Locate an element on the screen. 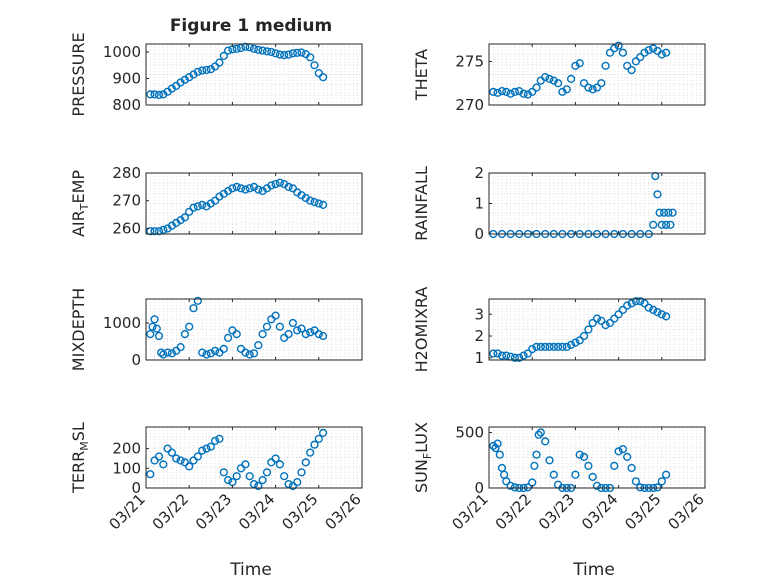 This screenshot has width=778, height=583. x-tick-label: 03/23 is located at coordinates (556, 511).